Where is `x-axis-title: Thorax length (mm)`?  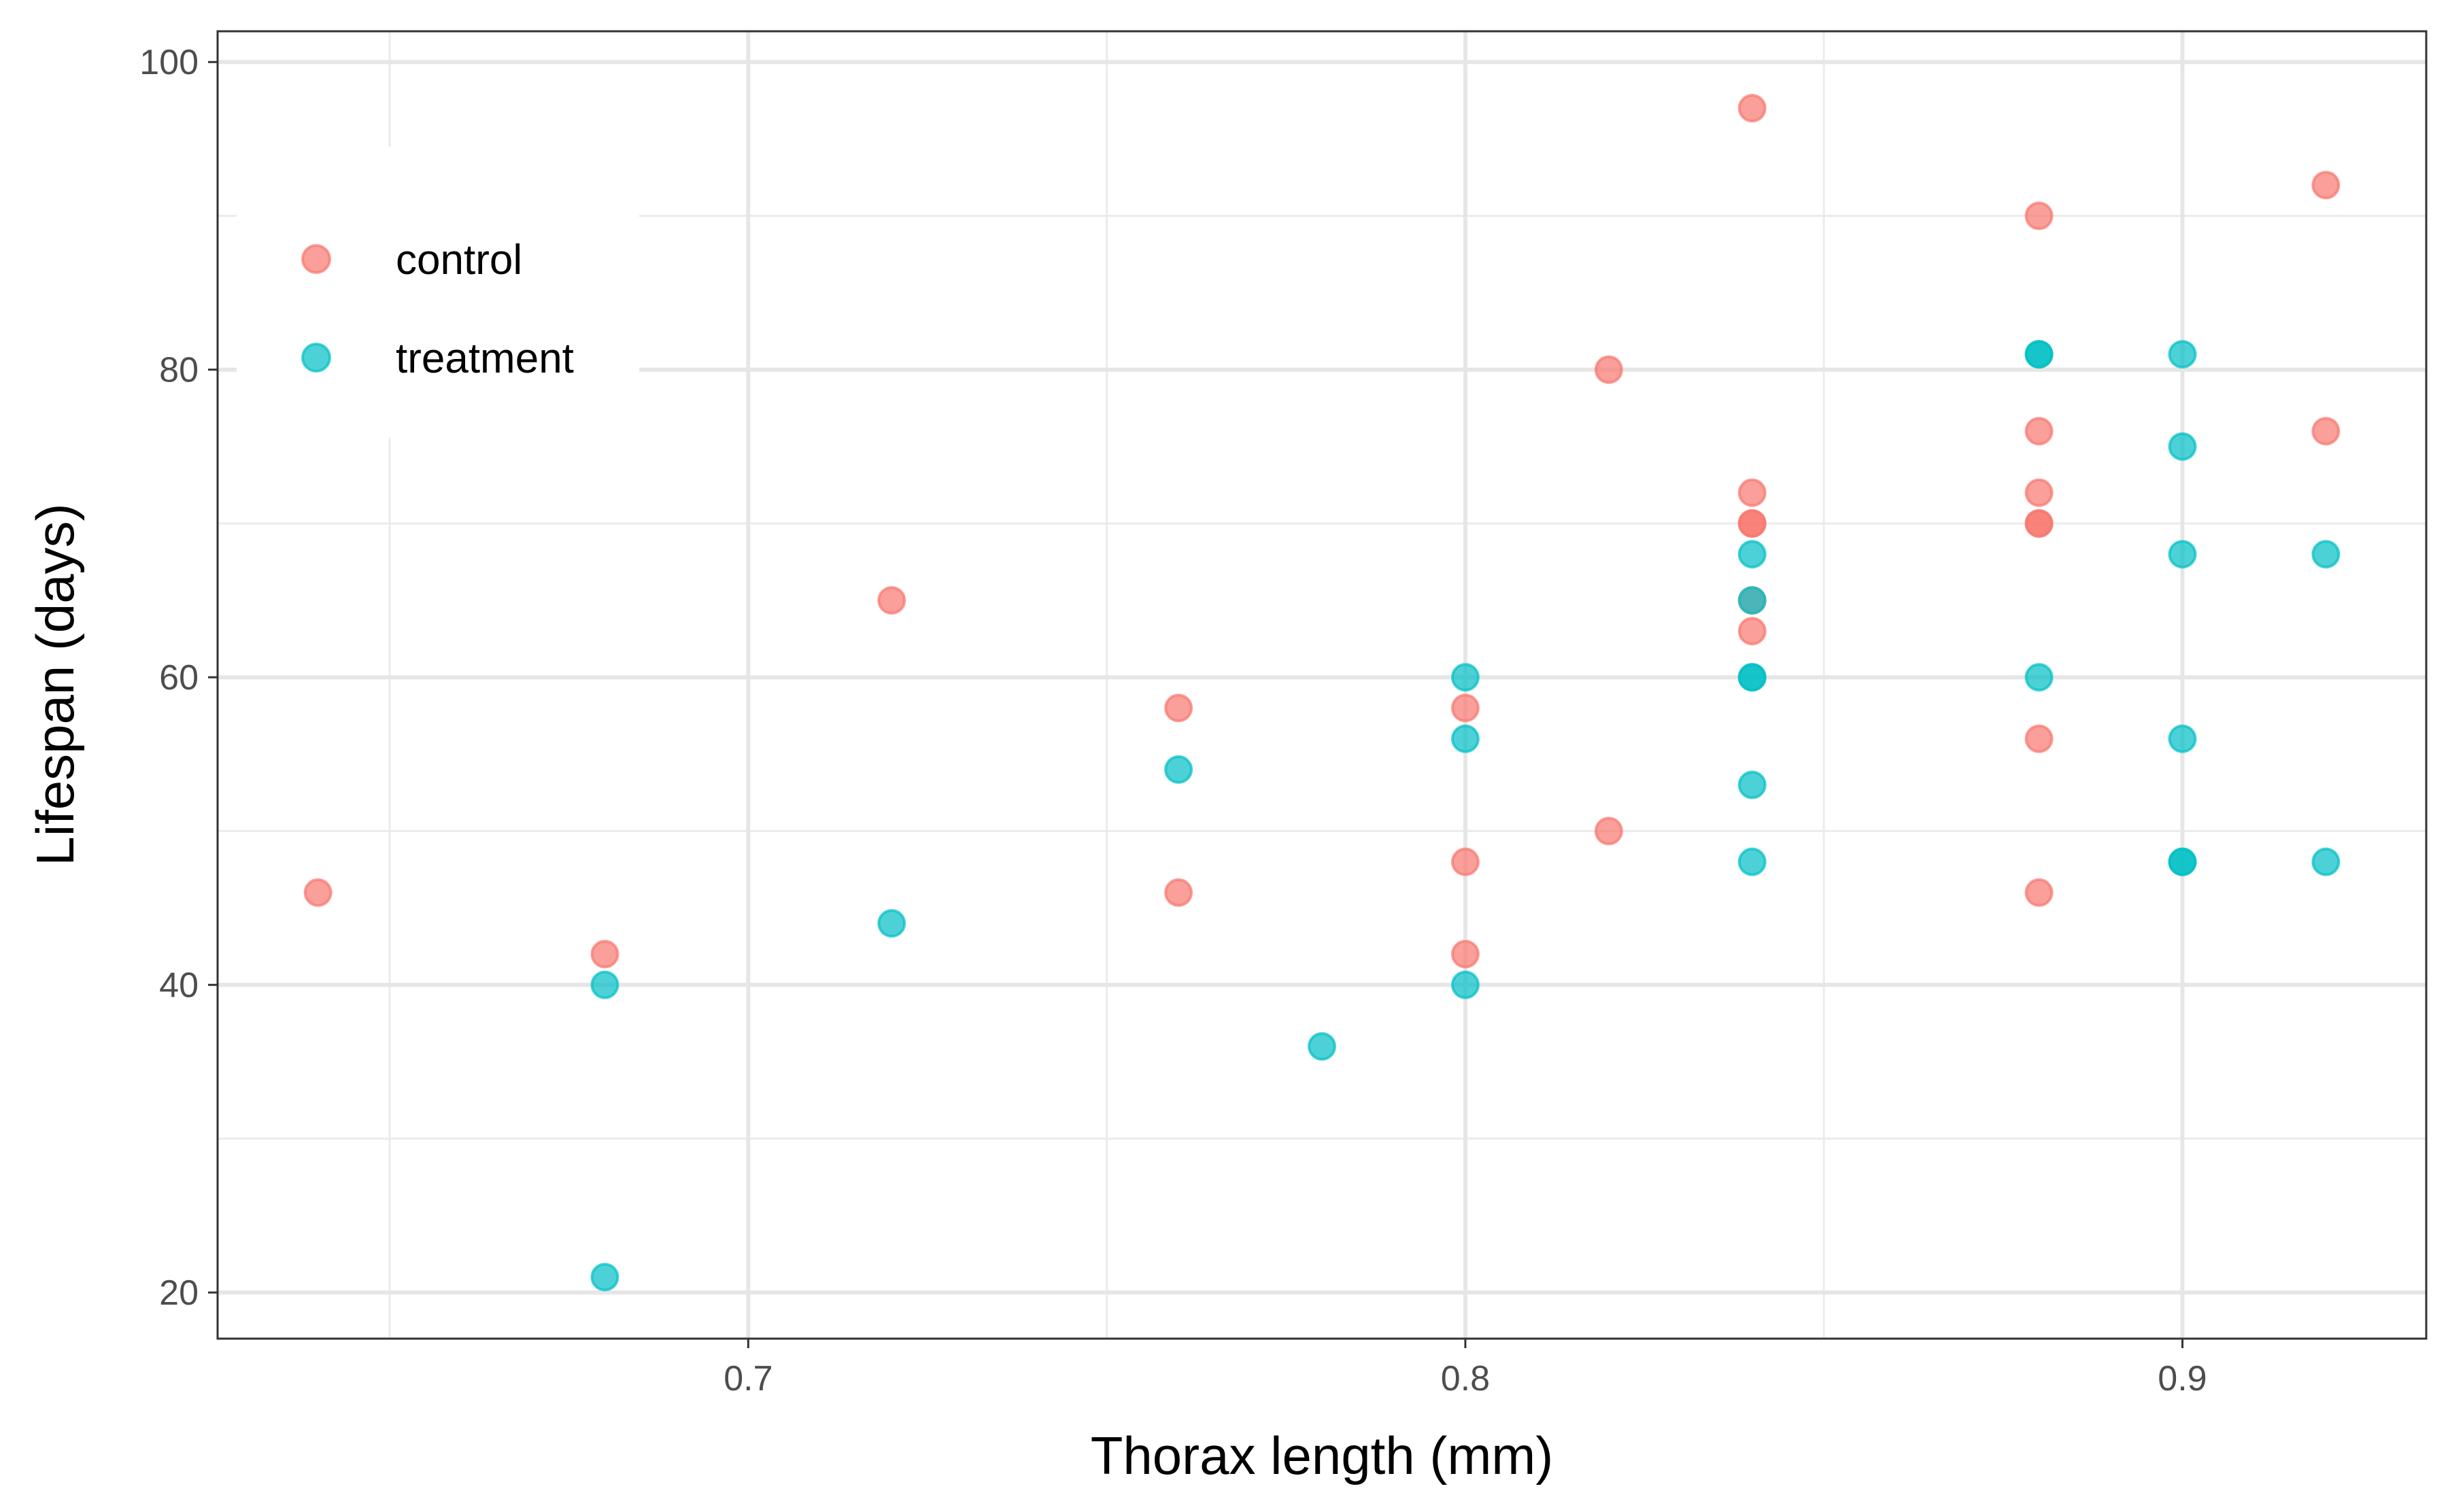 x-axis-title: Thorax length (mm) is located at coordinates (1323, 1455).